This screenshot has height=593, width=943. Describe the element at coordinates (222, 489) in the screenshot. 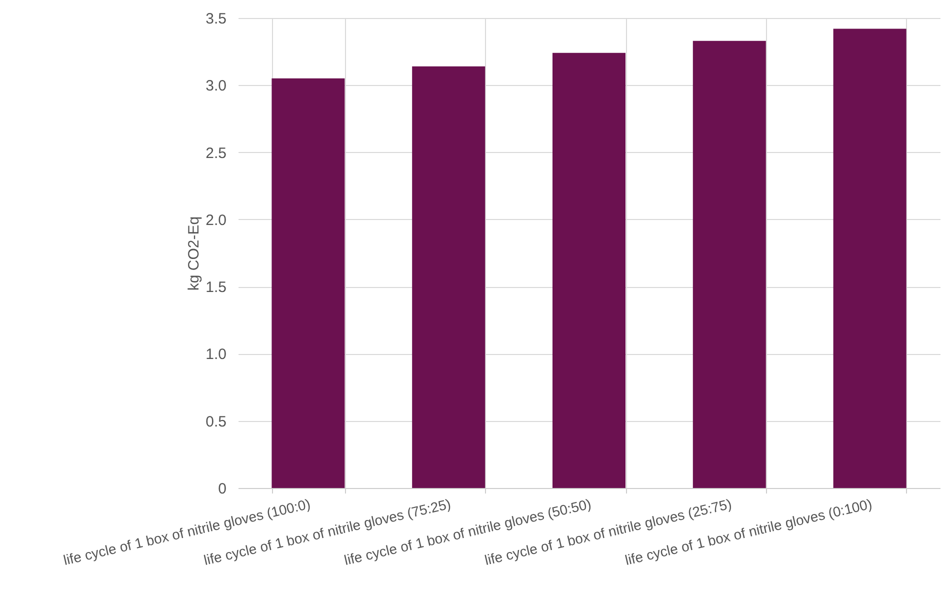

I see `y-tick-label: 0` at that location.